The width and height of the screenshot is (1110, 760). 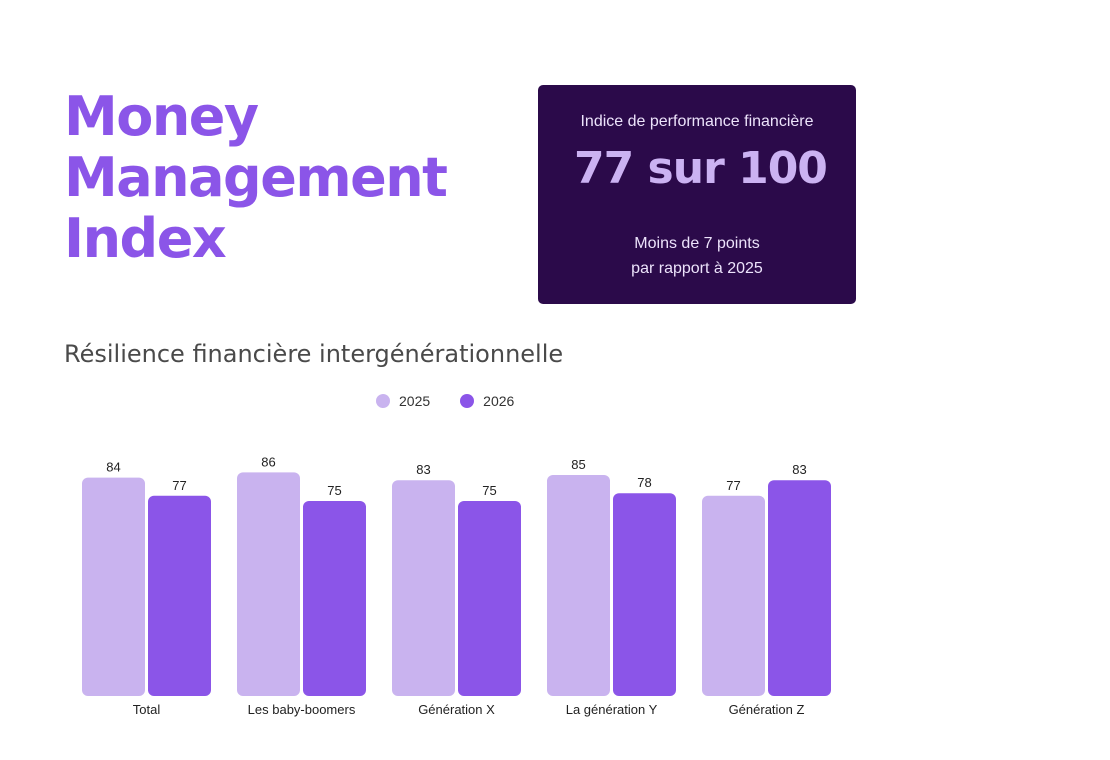 What do you see at coordinates (499, 401) in the screenshot?
I see `legend-label-2026: 2026` at bounding box center [499, 401].